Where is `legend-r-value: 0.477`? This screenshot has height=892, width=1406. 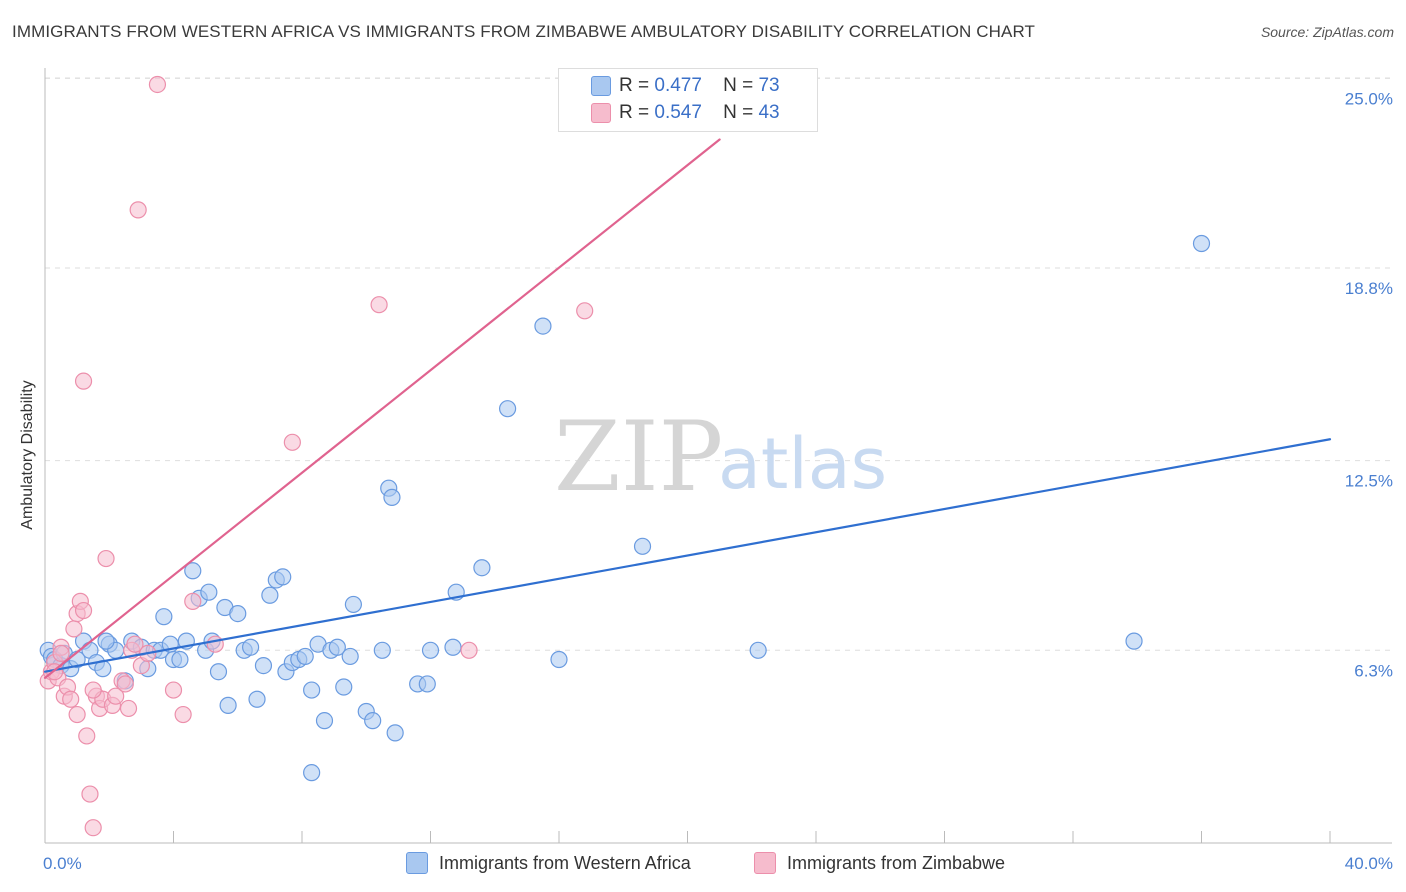 legend-r-value: 0.477 is located at coordinates (678, 85).